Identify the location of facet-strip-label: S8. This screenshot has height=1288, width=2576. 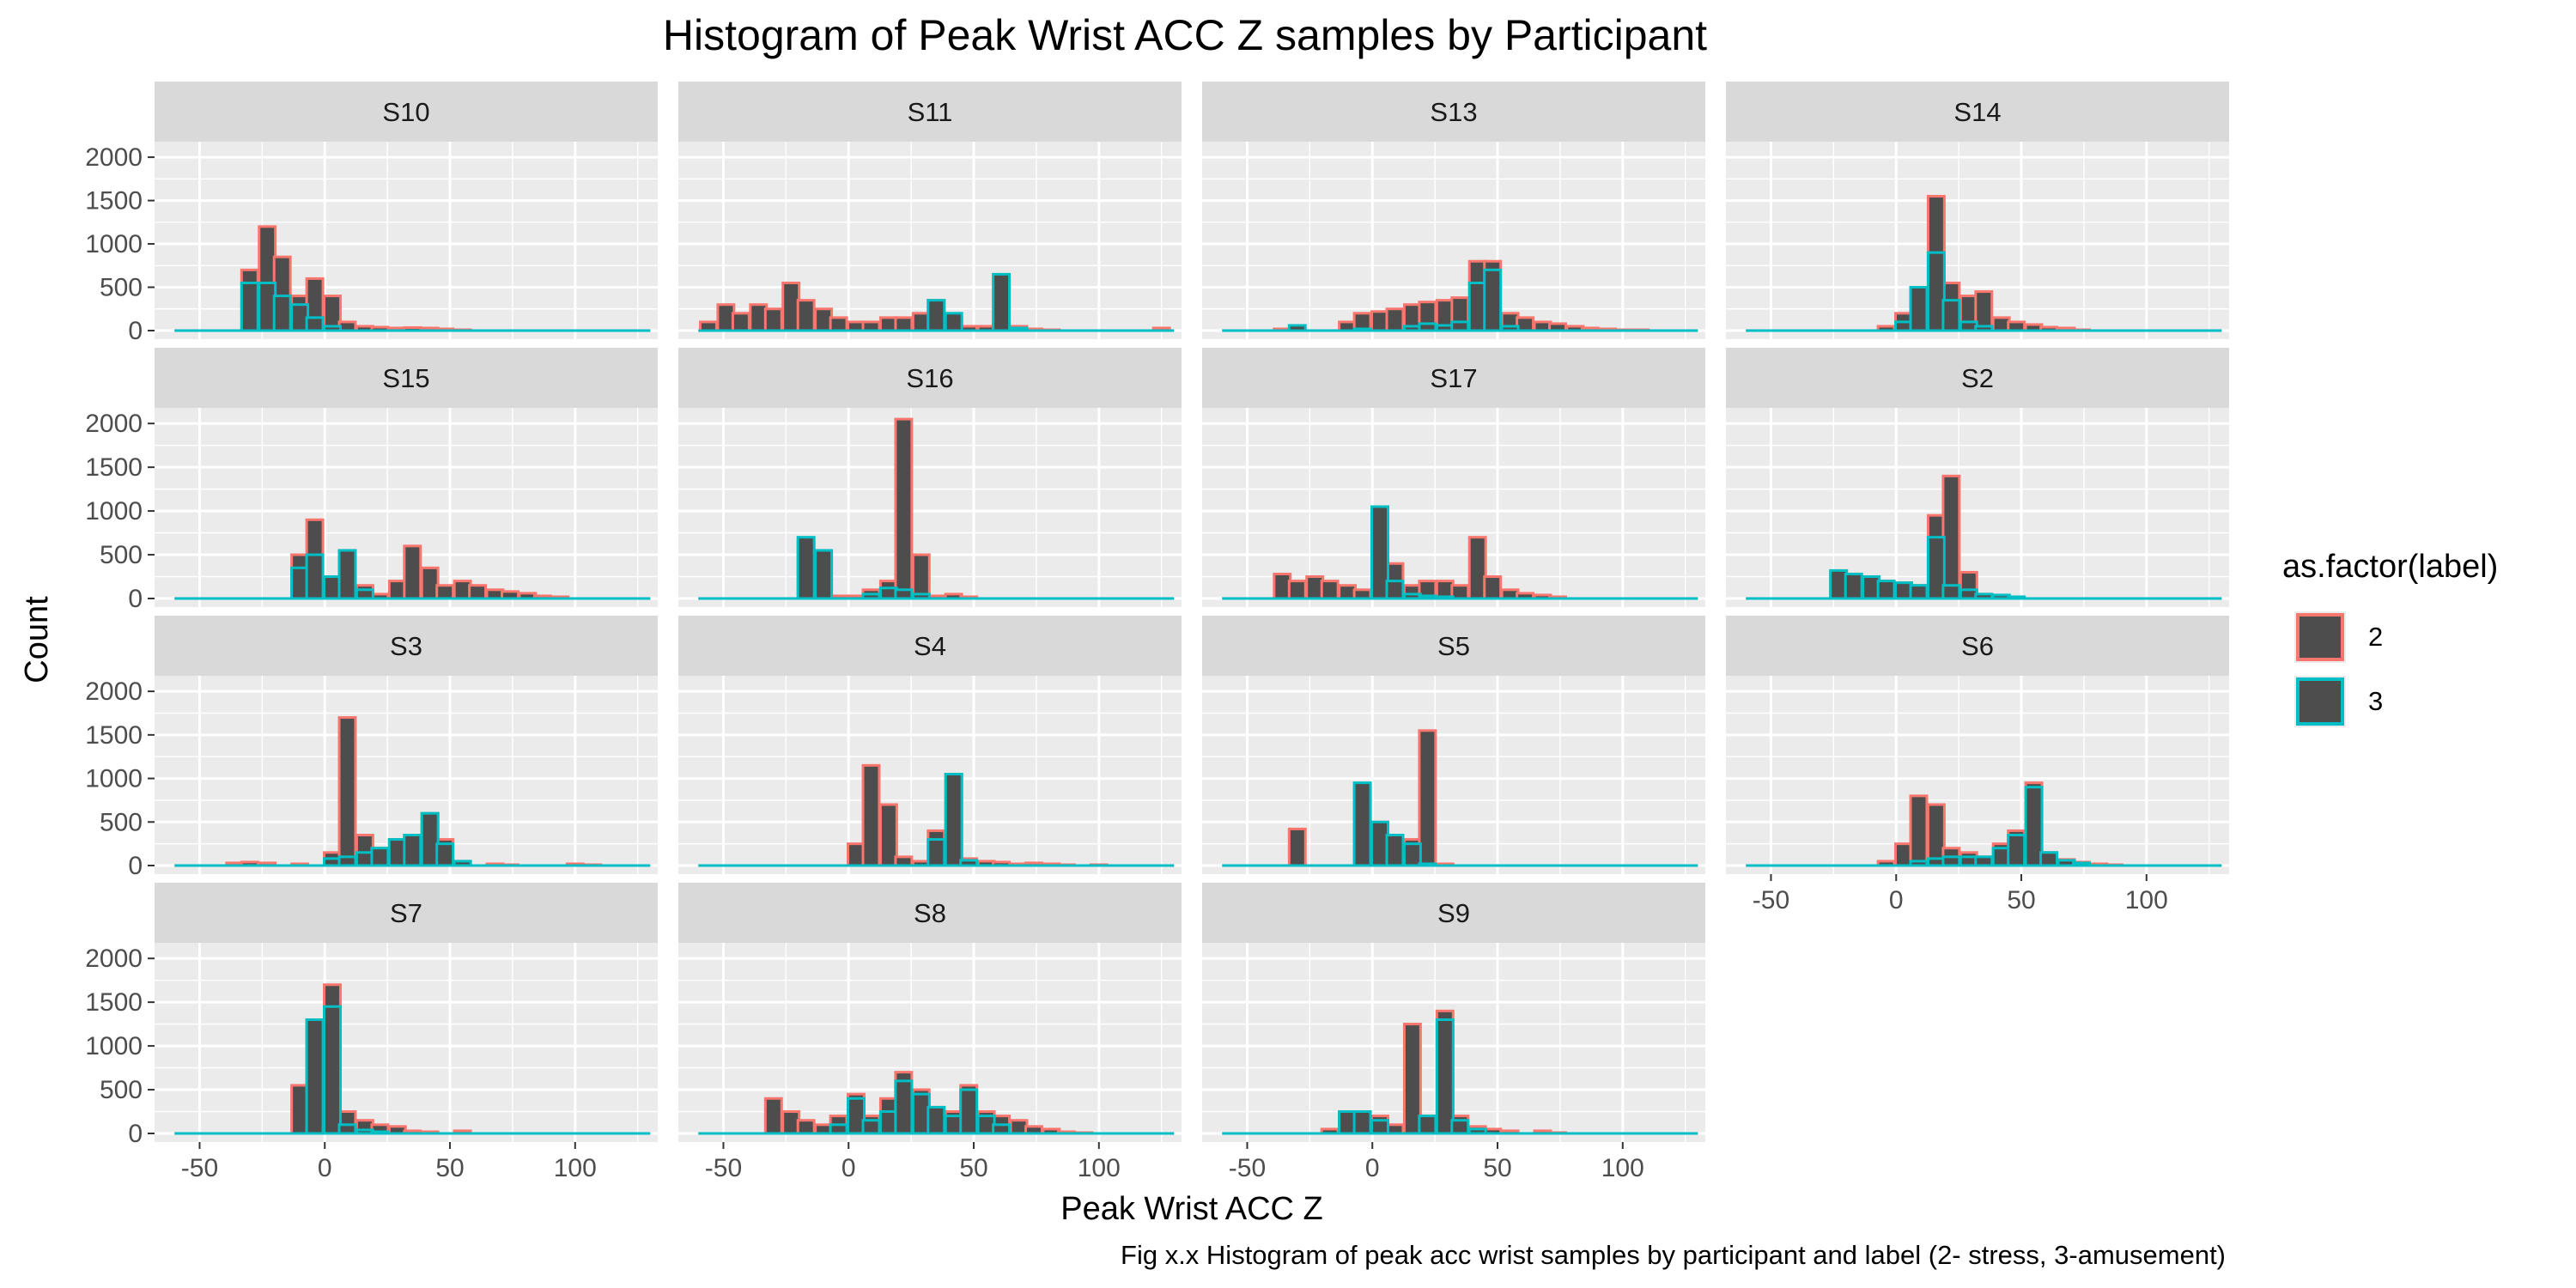
(930, 913).